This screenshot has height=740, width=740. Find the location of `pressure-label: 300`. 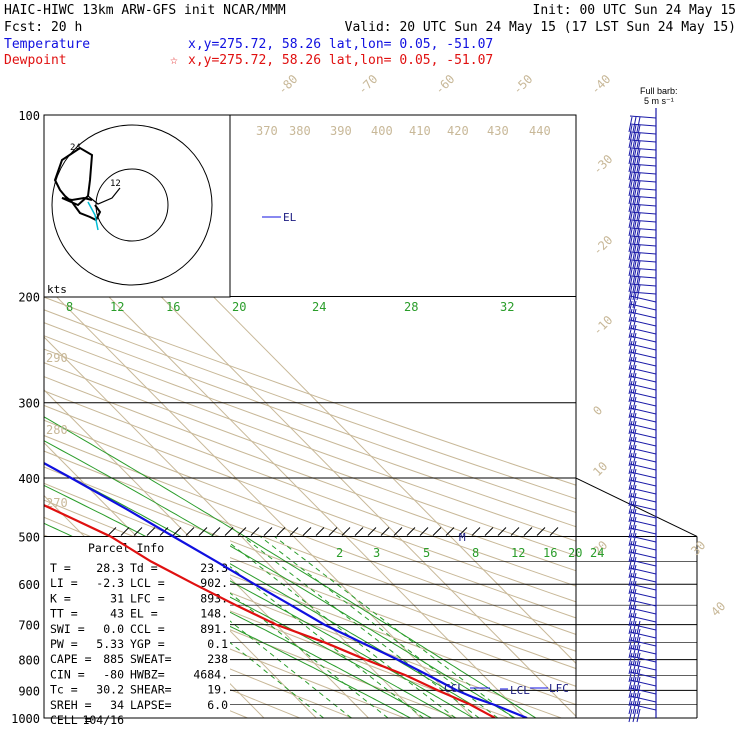

pressure-label: 300 is located at coordinates (29, 404).